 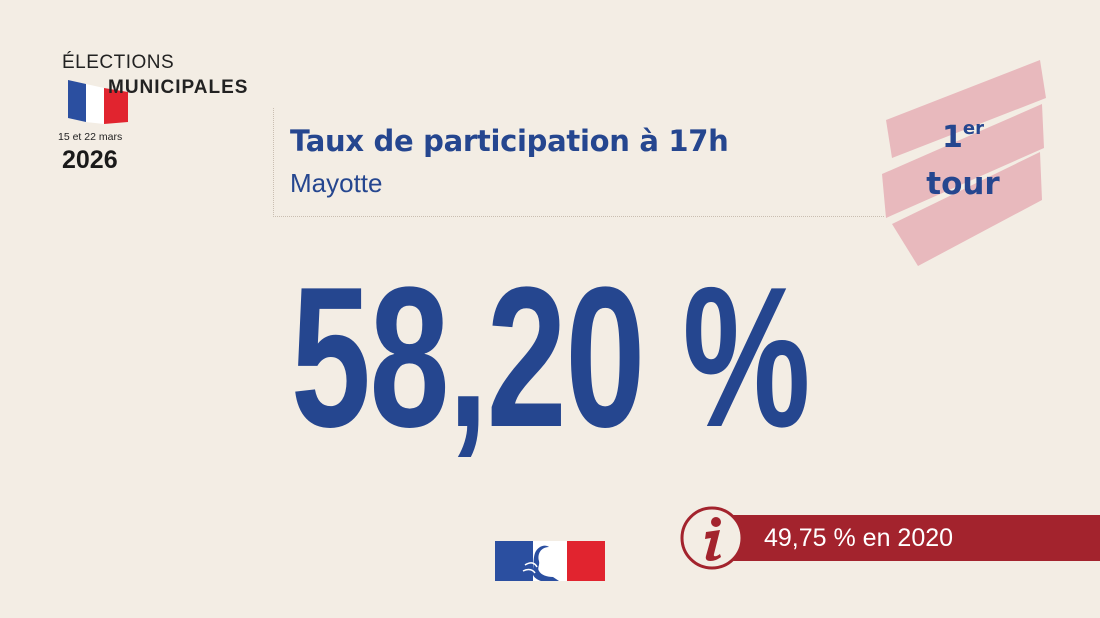 What do you see at coordinates (952, 137) in the screenshot?
I see `round-number: 1` at bounding box center [952, 137].